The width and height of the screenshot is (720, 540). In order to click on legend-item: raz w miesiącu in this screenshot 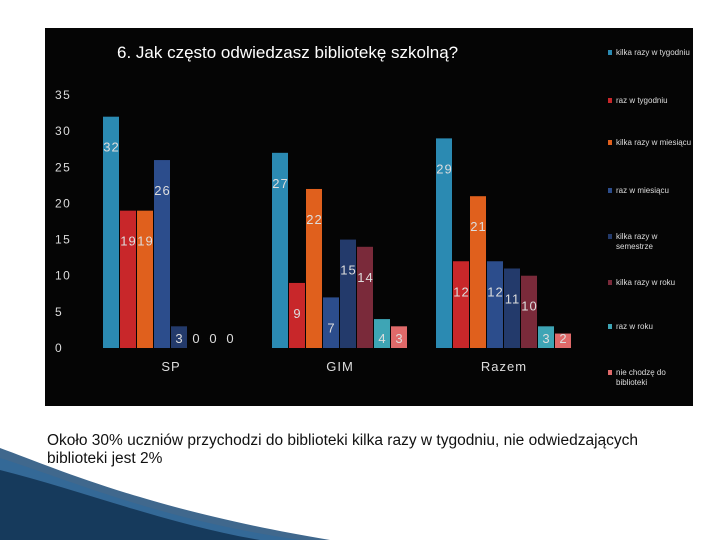, I will do `click(650, 191)`.